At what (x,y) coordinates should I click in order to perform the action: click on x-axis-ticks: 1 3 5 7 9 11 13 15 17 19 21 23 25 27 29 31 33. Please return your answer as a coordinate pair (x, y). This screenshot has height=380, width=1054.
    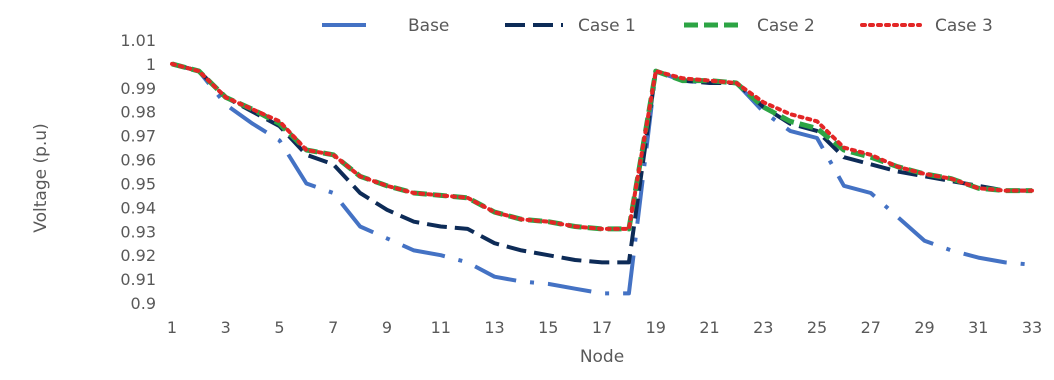
    Looking at the image, I should click on (604, 327).